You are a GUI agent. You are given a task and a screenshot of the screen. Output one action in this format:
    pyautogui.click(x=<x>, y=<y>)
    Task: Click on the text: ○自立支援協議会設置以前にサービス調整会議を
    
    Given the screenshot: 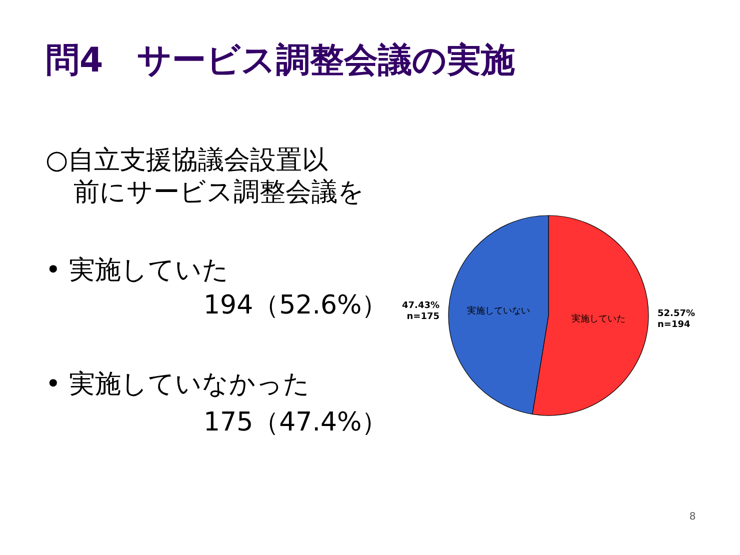 What is the action you would take?
    pyautogui.click(x=205, y=177)
    